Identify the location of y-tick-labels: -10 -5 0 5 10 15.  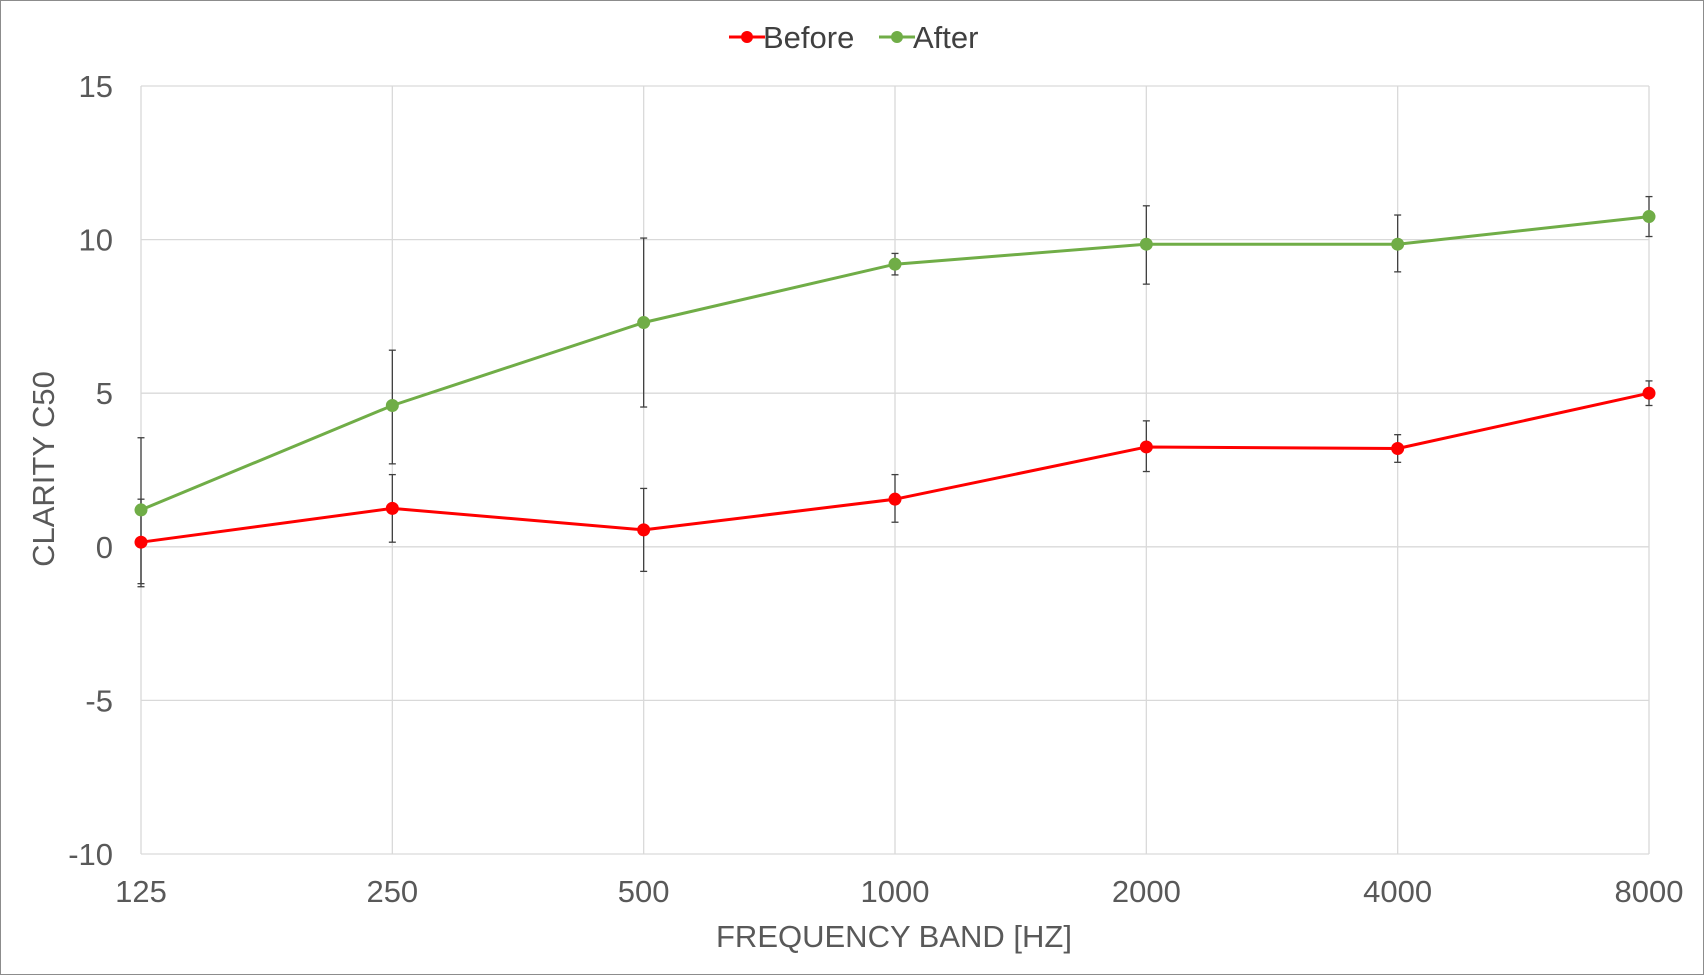
(90, 470).